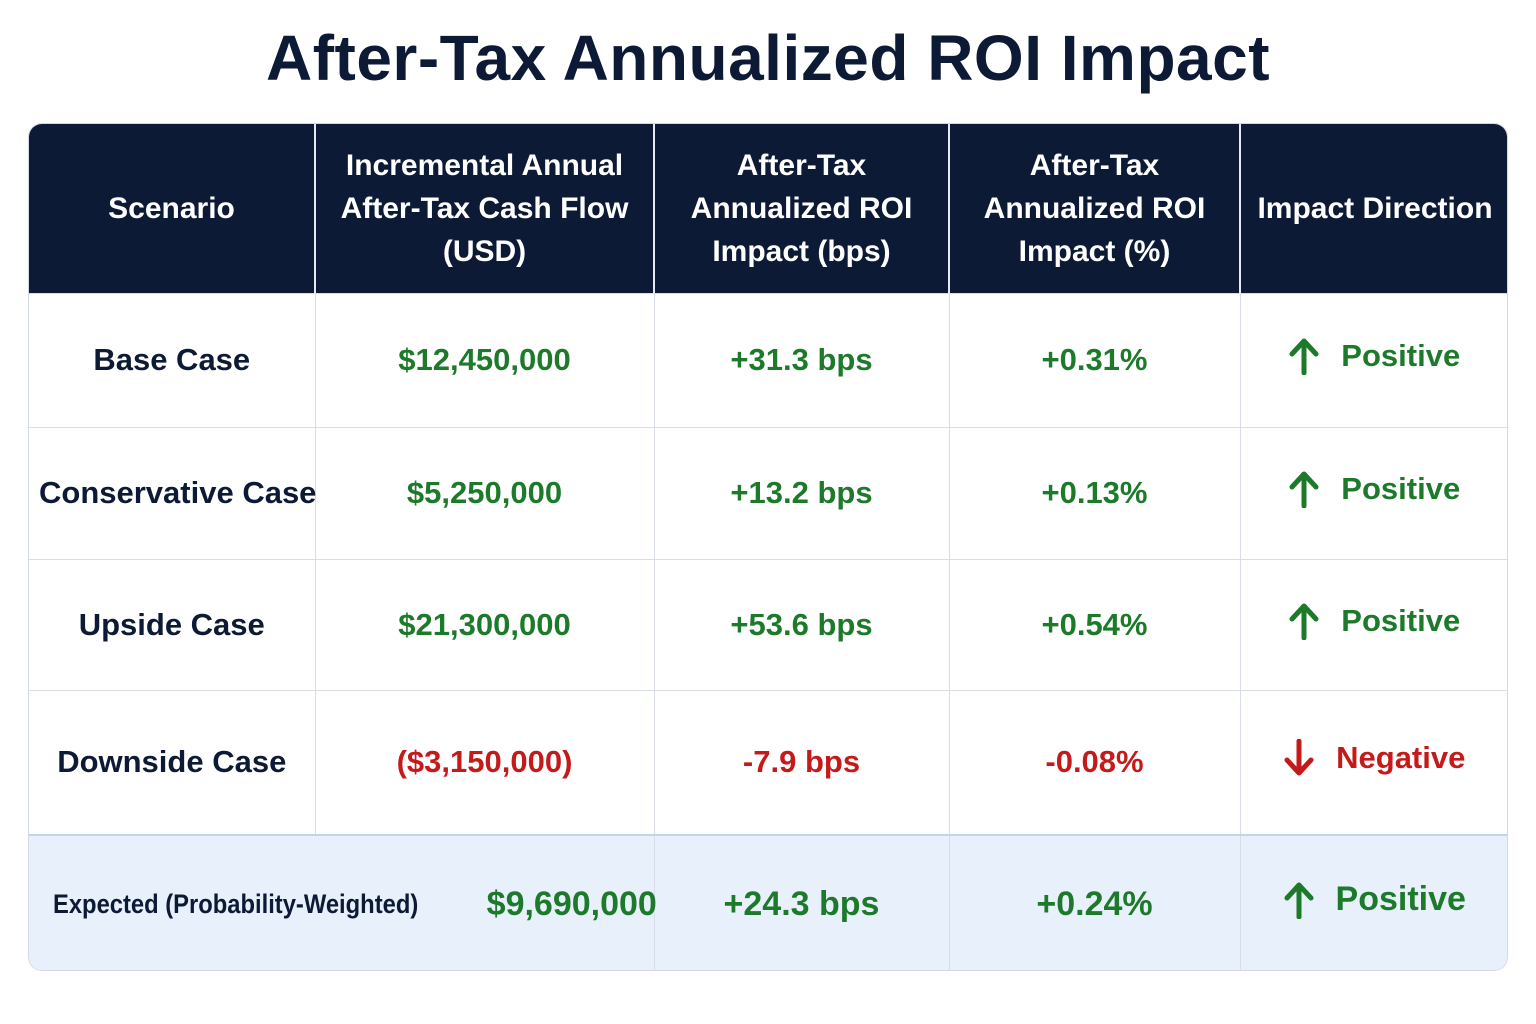 This screenshot has width=1536, height=1024. I want to click on roi-pct-cell: -0.08%, so click(1094, 762).